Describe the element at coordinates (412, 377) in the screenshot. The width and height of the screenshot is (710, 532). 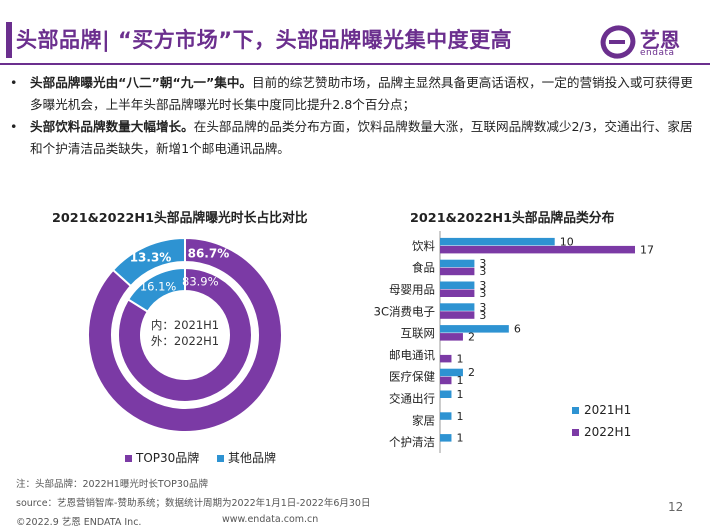
I see `category-label: 医疗保健` at that location.